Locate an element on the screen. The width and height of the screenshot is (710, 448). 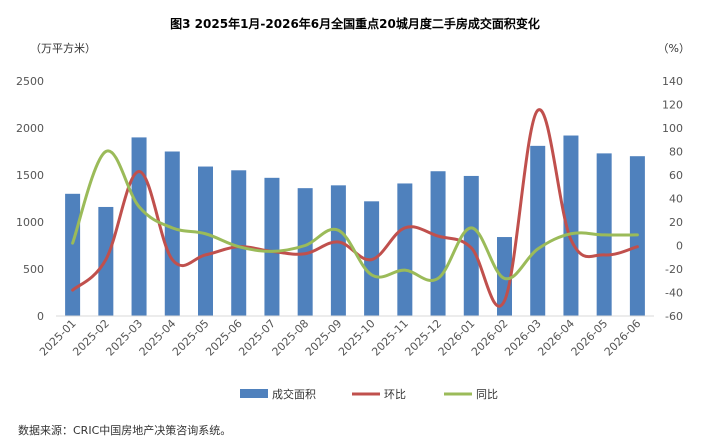
right-tick-label: 0 is located at coordinates (679, 246).